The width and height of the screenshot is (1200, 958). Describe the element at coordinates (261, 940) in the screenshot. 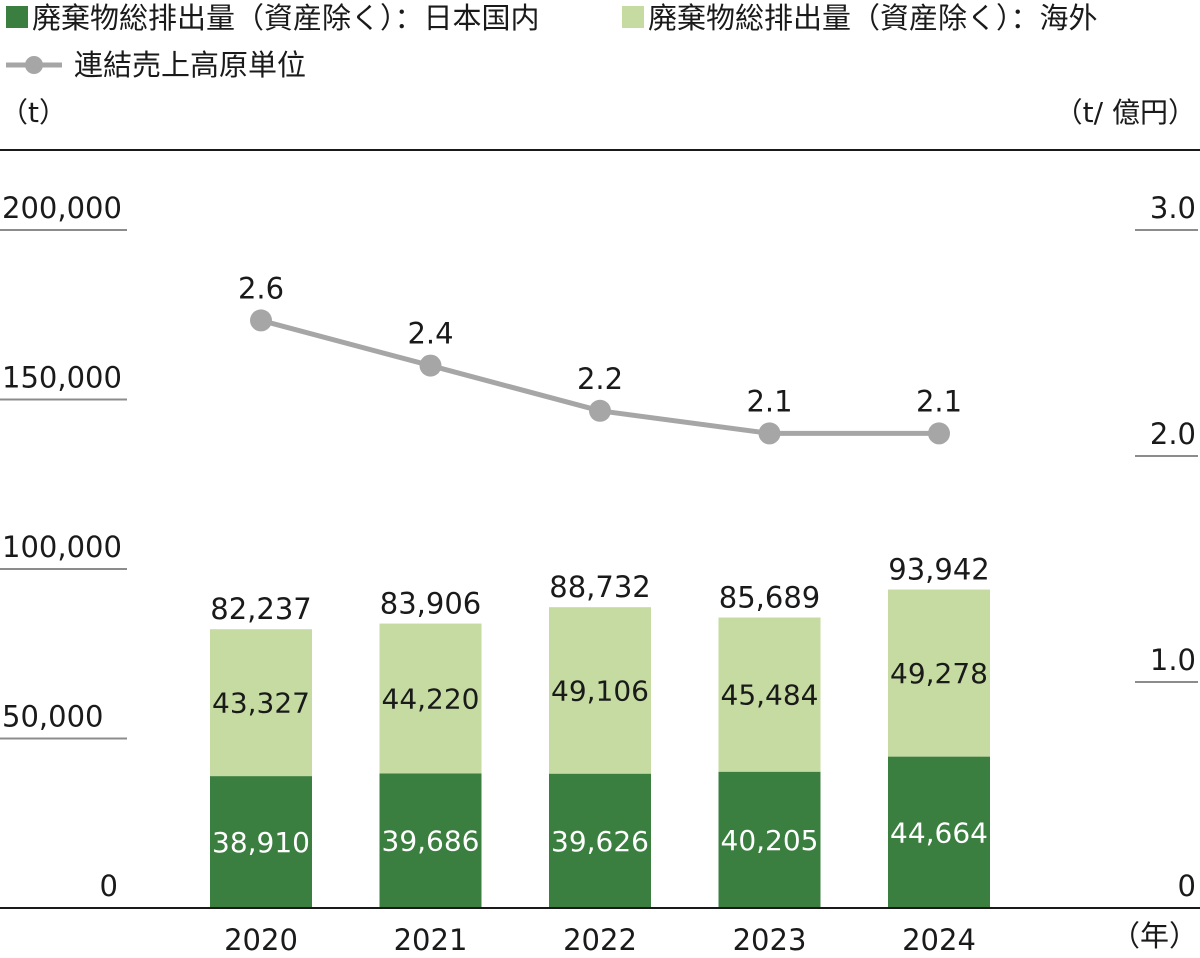

I see `x-tick-label: 2020` at that location.